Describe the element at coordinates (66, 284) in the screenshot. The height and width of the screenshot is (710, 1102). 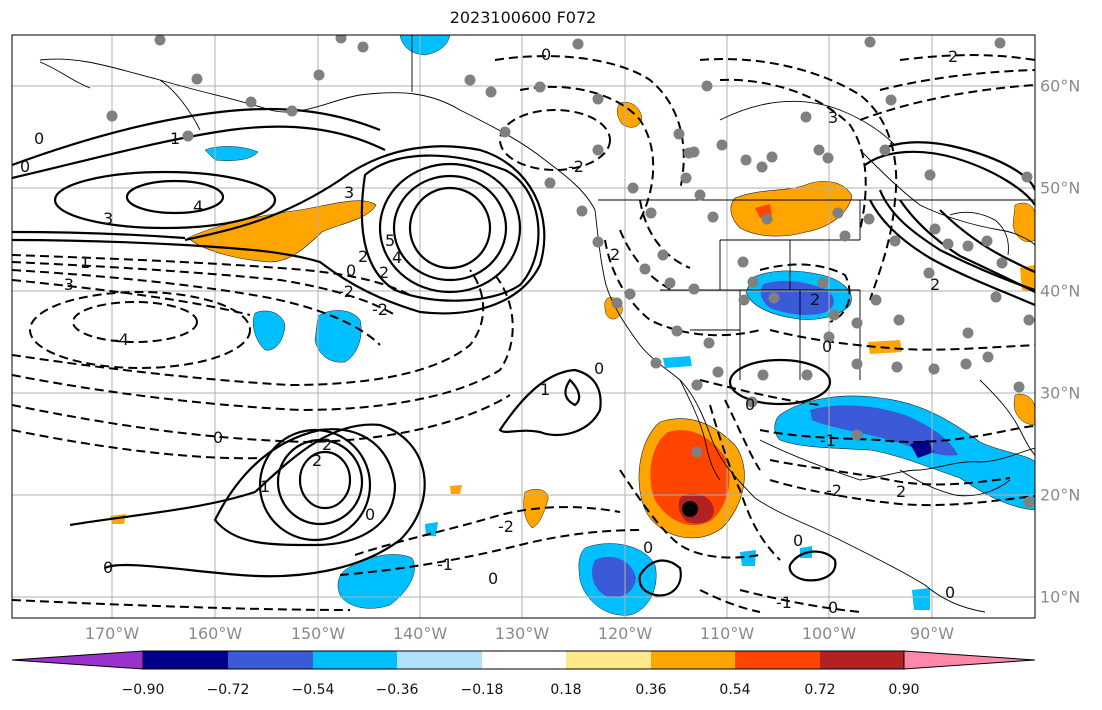
I see `contour-label: -3` at that location.